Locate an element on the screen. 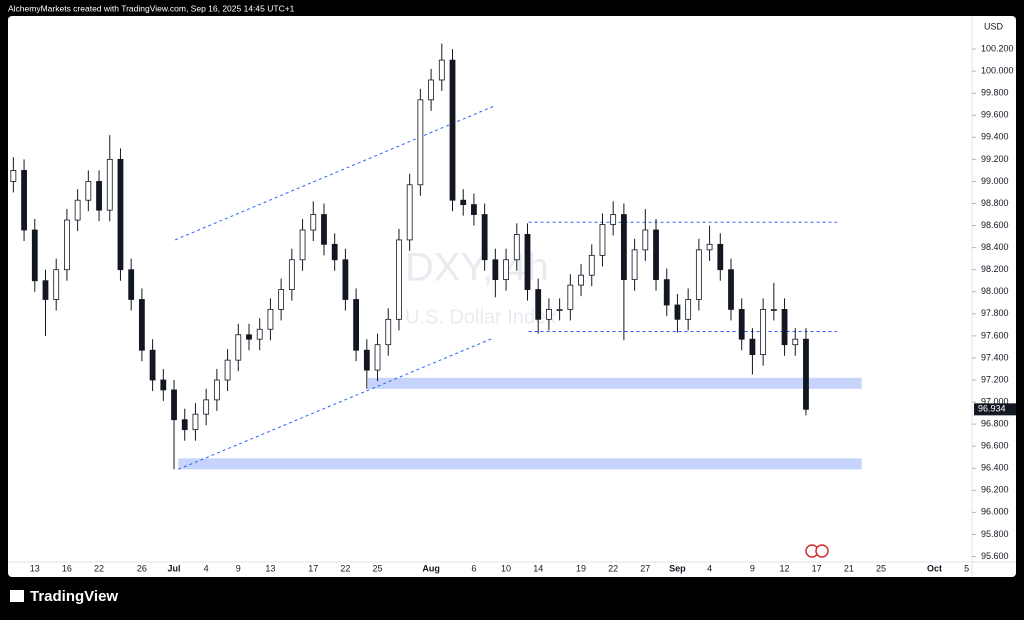 The width and height of the screenshot is (1024, 620). x-tick-label: 13 is located at coordinates (35, 568).